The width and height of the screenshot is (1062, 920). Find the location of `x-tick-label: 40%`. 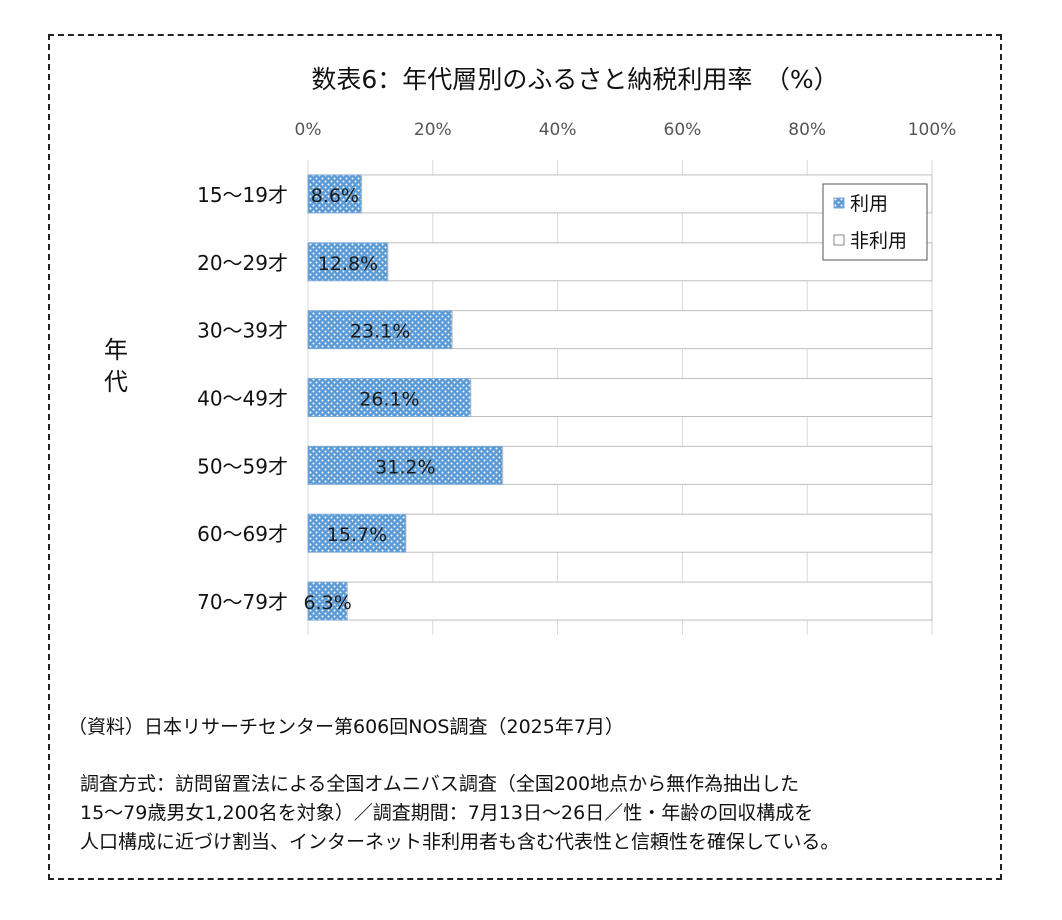

x-tick-label: 40% is located at coordinates (558, 130).